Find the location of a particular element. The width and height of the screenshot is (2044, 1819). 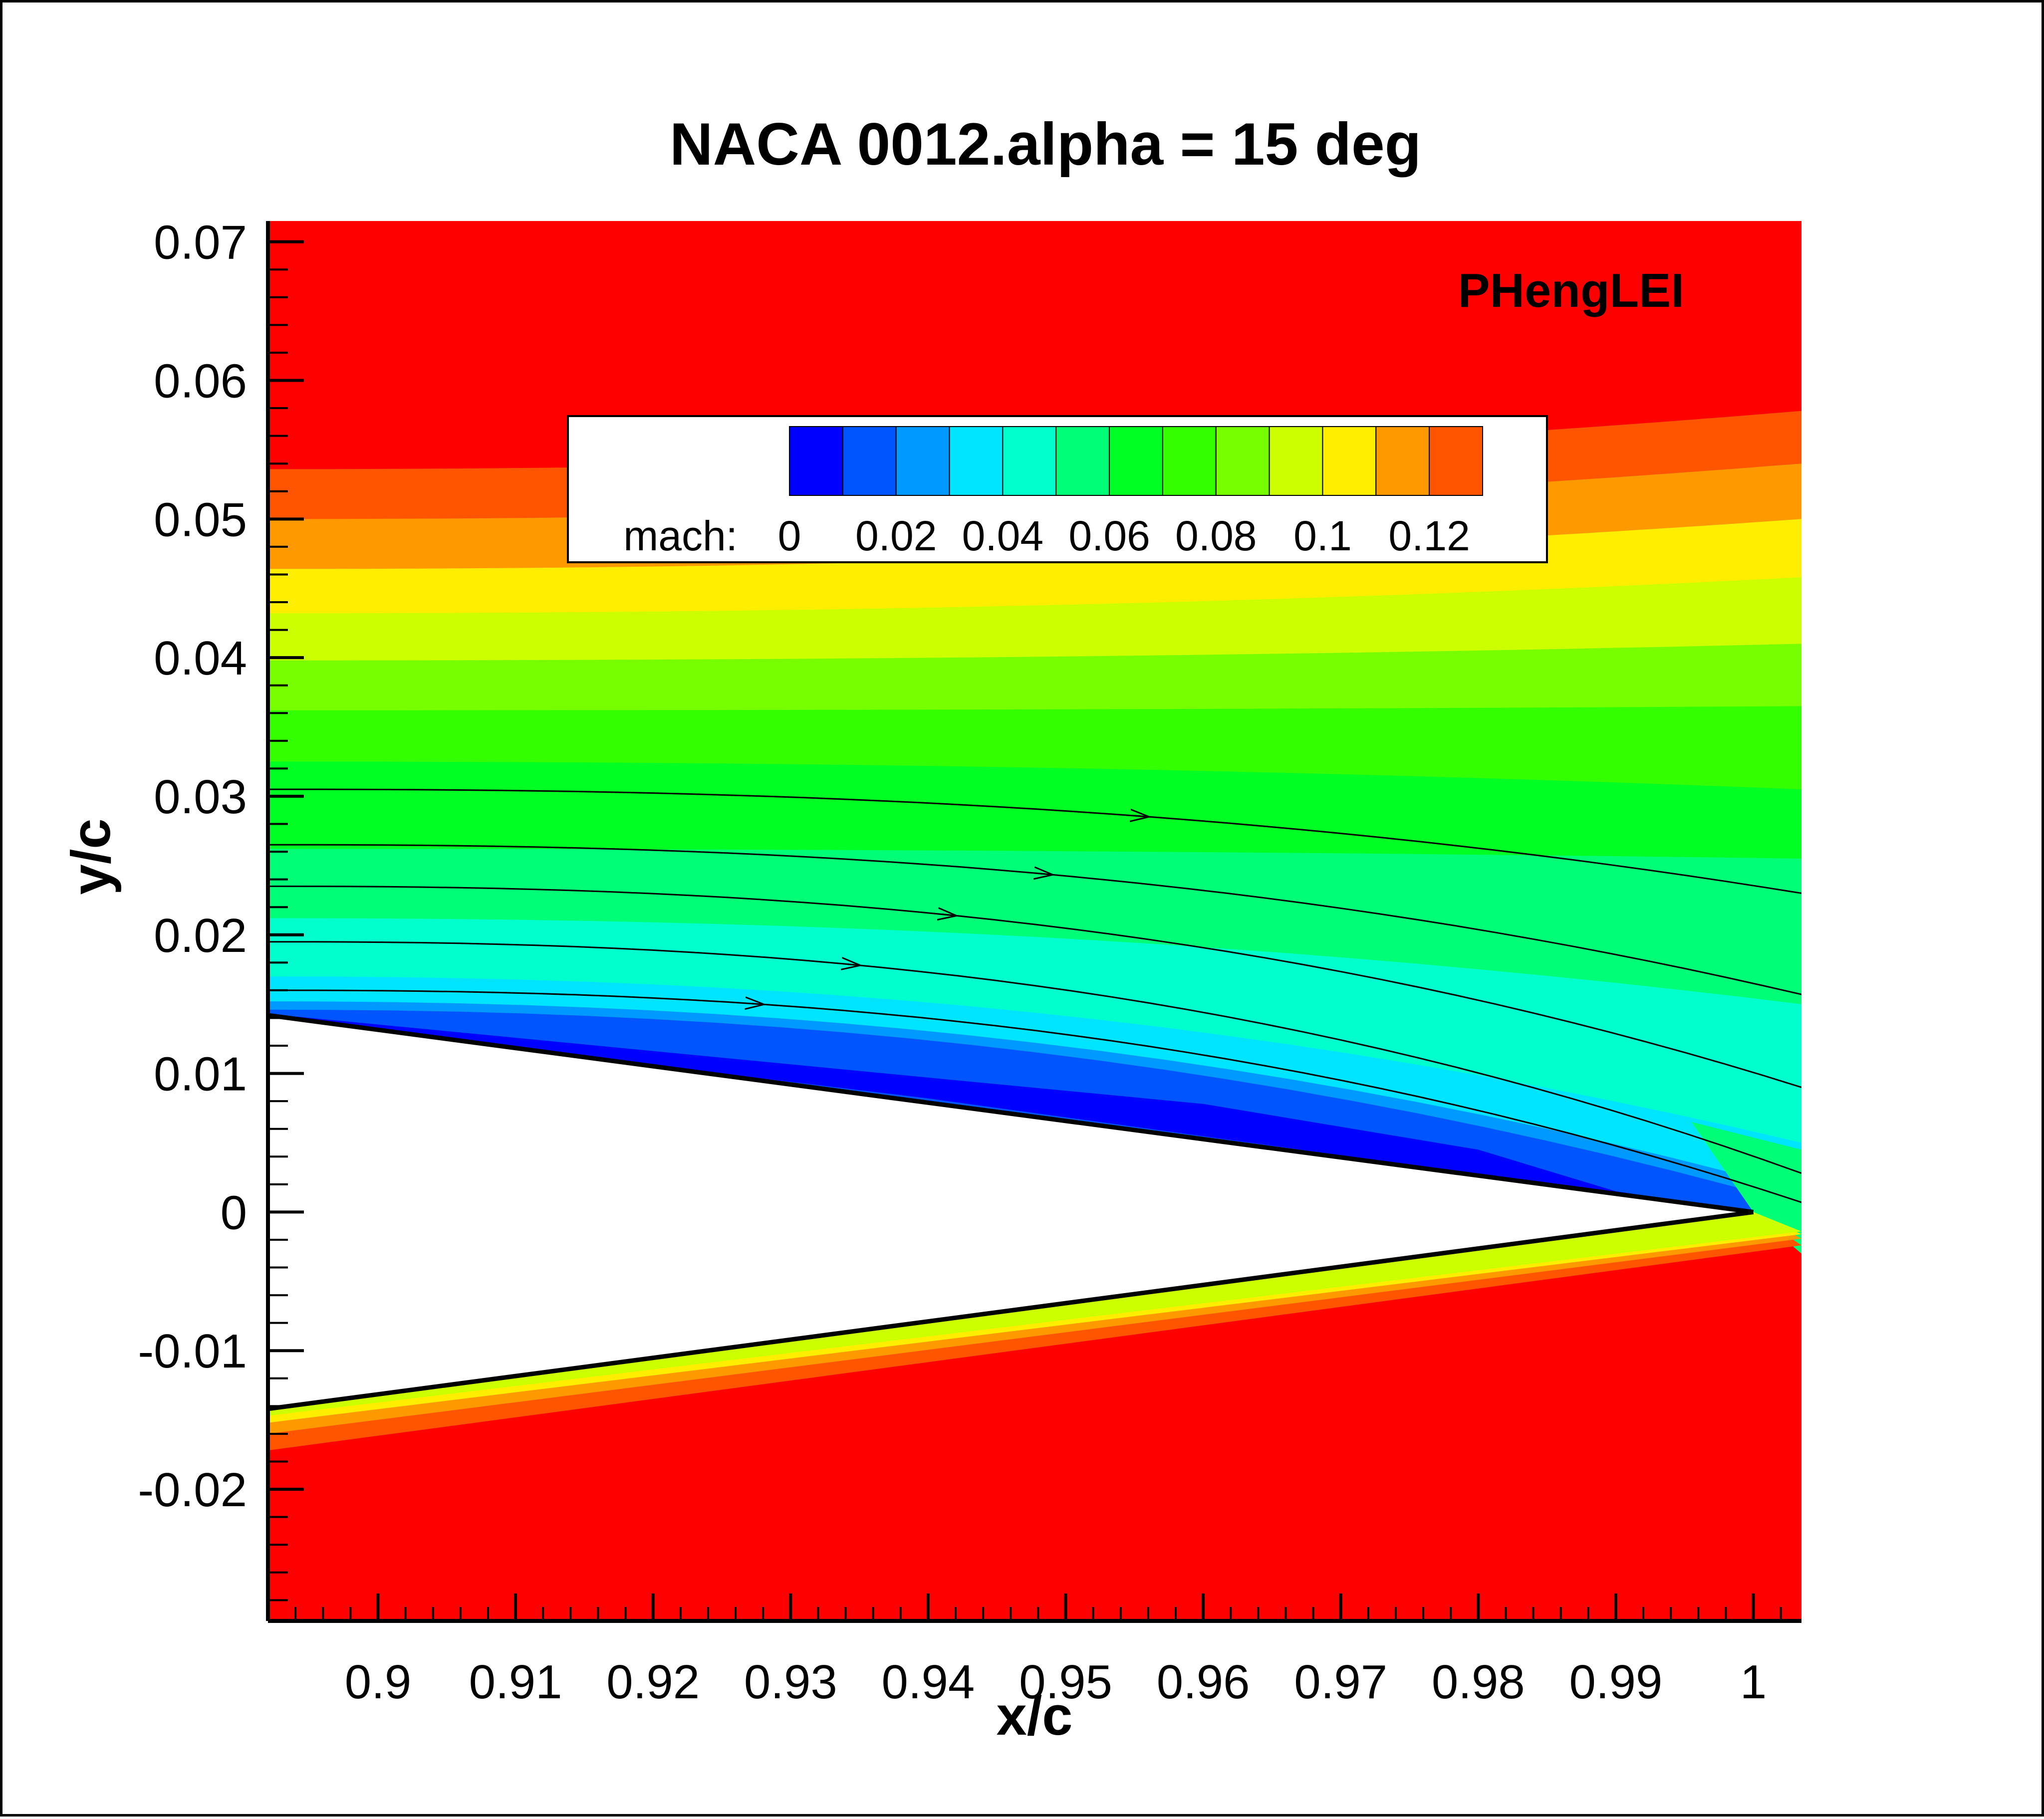

y-tick-label: 0.02 is located at coordinates (200, 935).